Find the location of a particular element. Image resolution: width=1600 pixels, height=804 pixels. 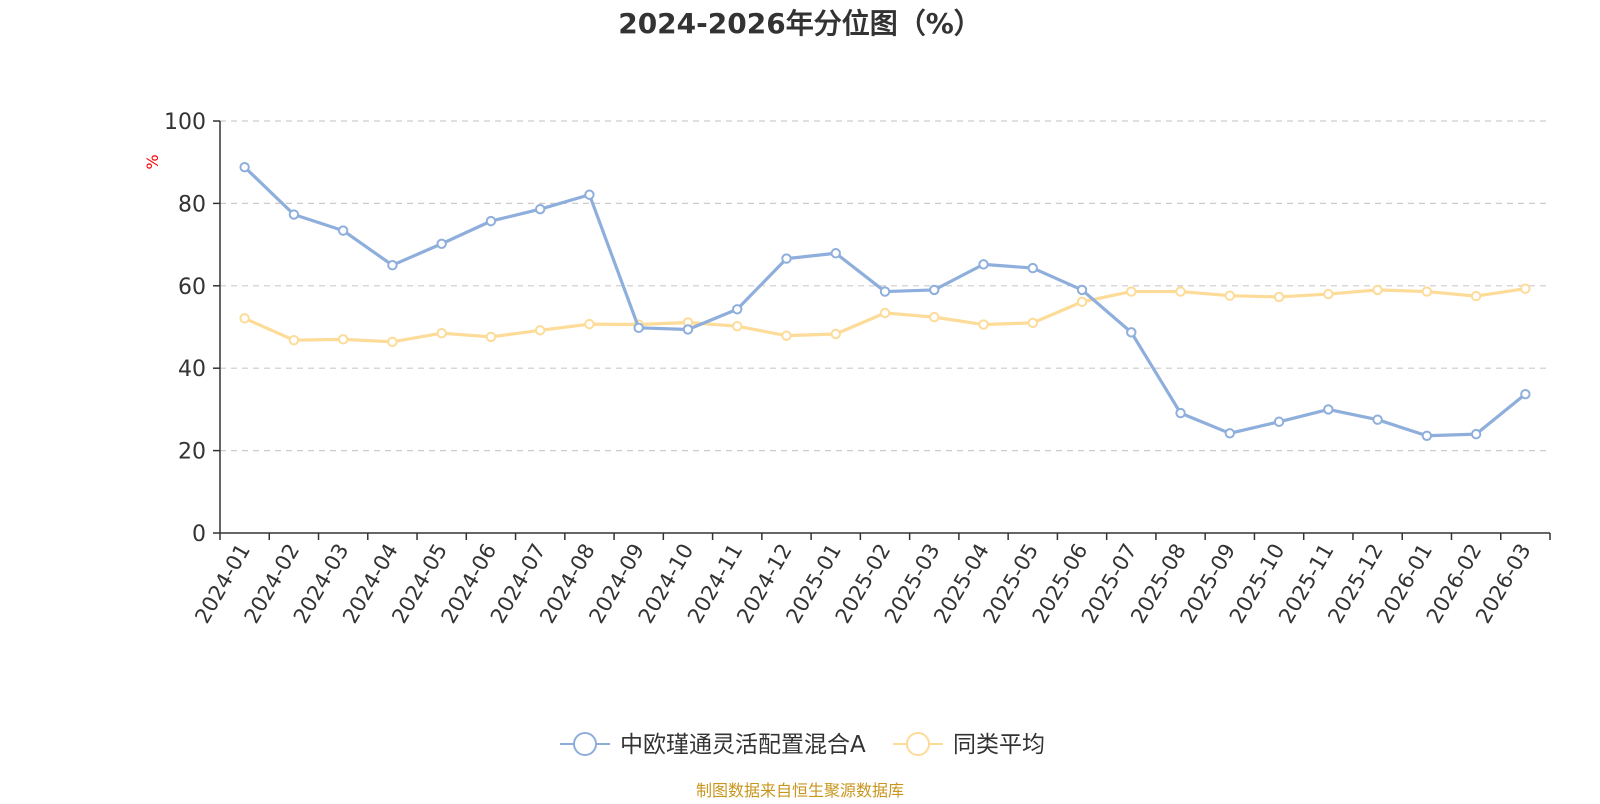

legend-label: 同类平均 is located at coordinates (999, 745).